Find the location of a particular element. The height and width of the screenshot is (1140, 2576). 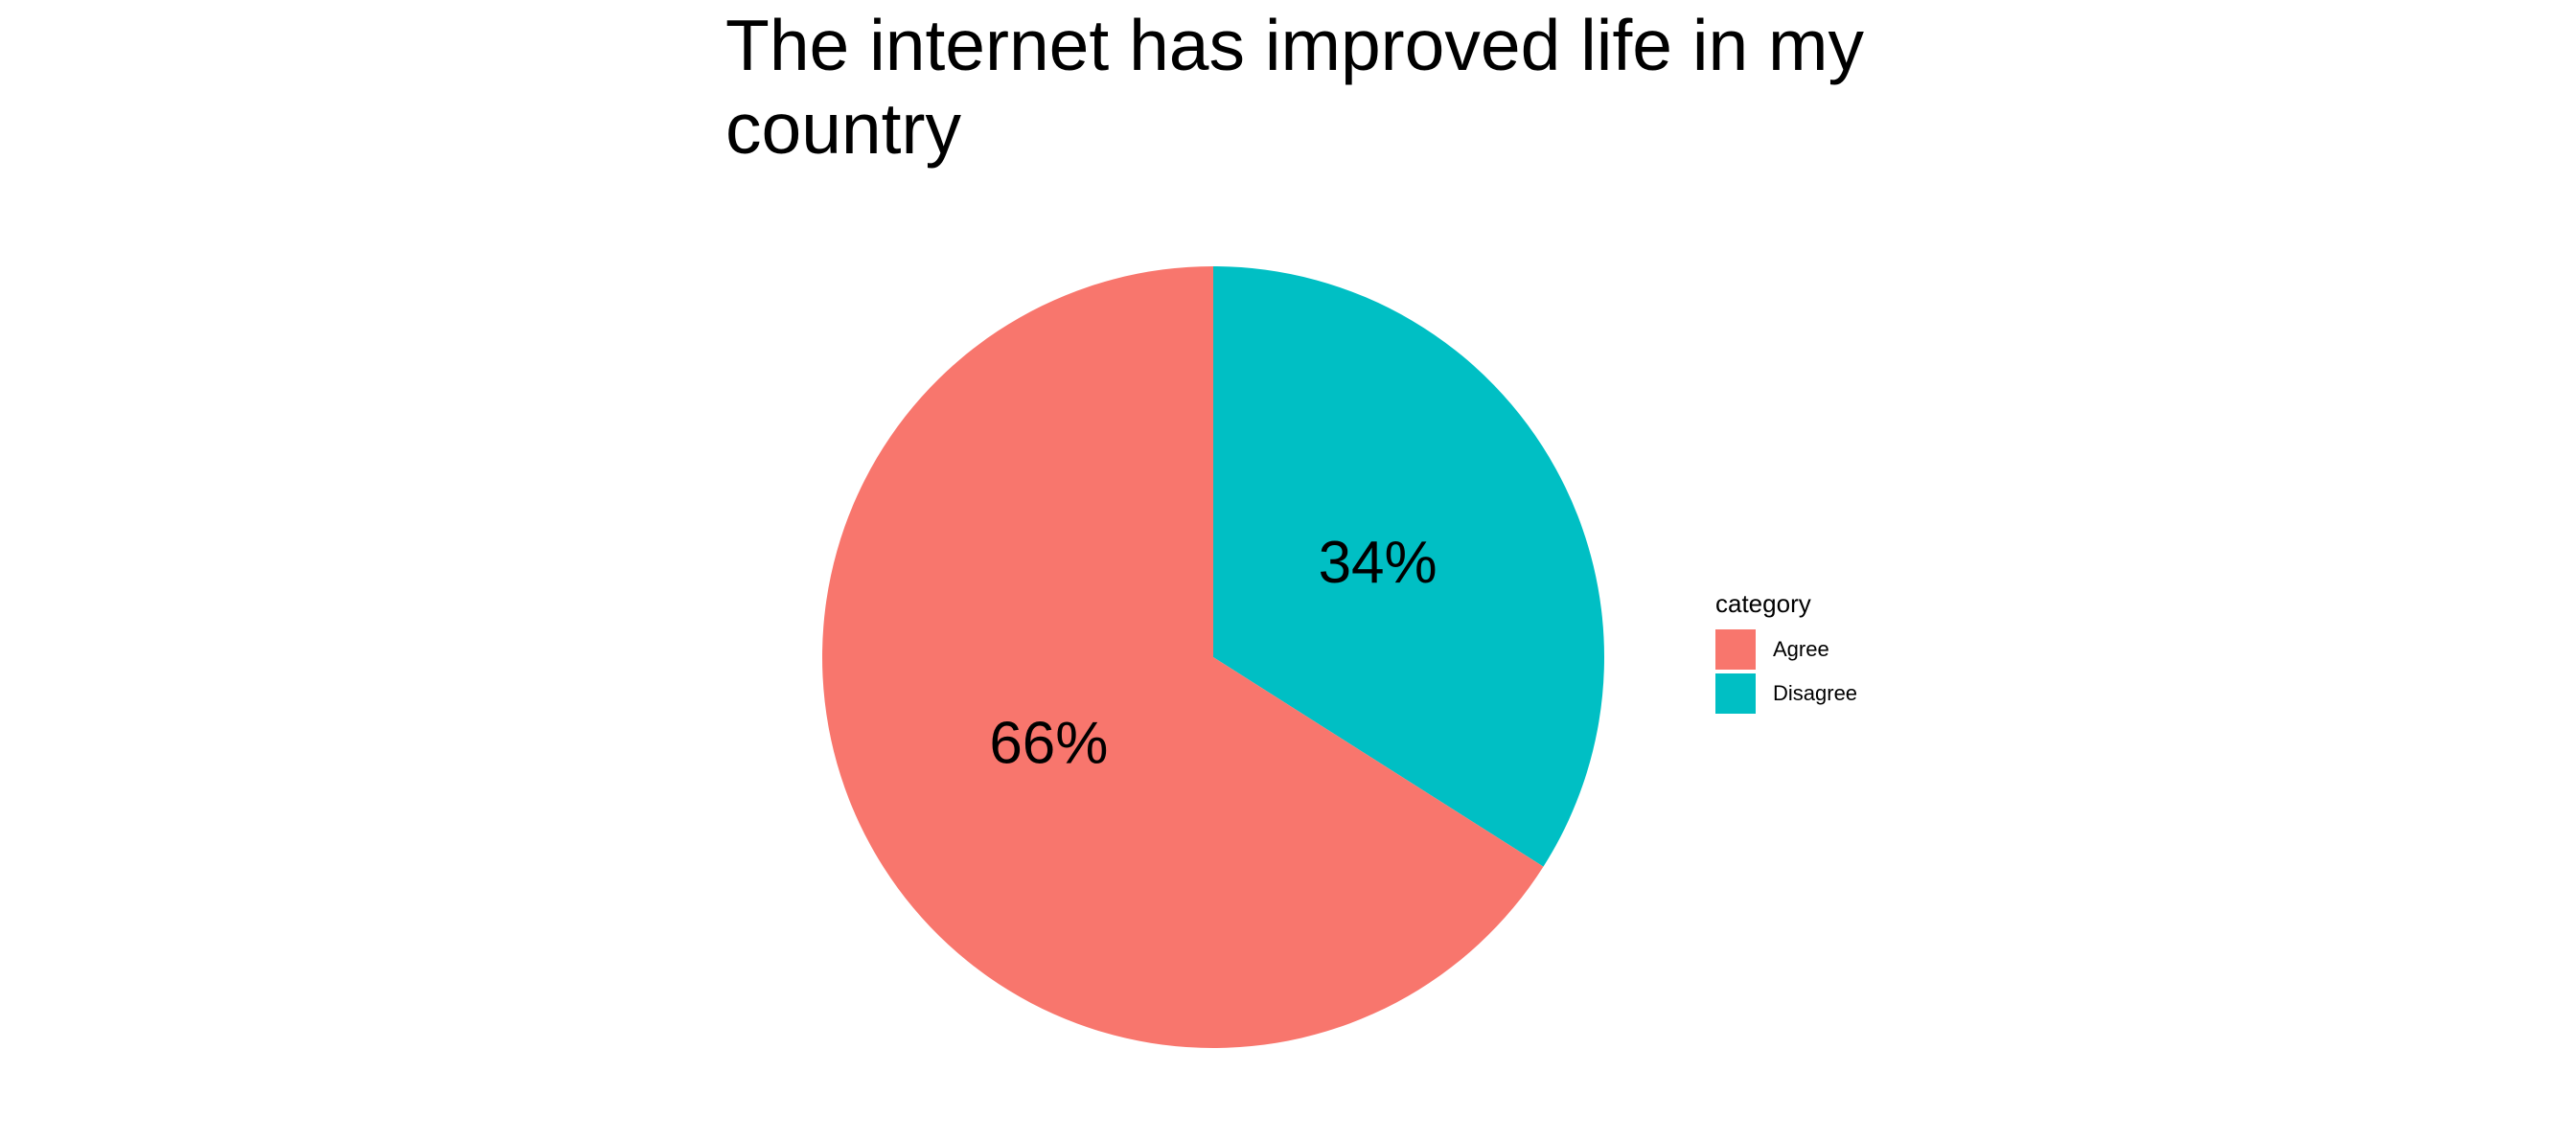

legend-item-agree: Agree is located at coordinates (1786, 649).